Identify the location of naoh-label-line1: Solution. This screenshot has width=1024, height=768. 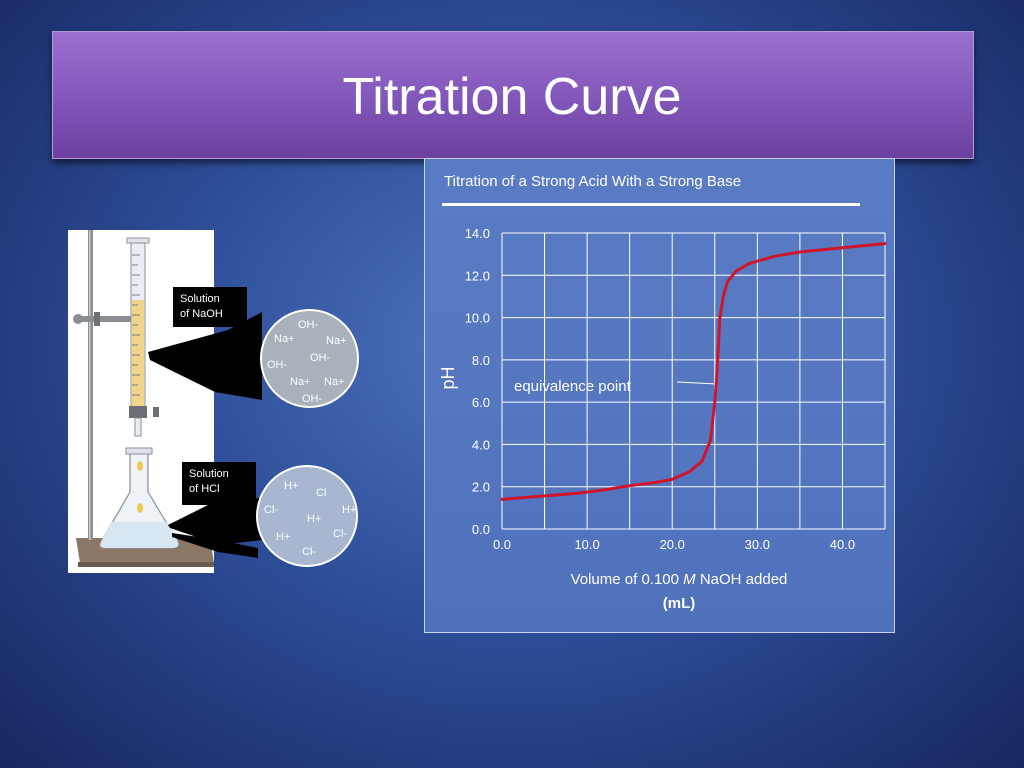
(200, 299).